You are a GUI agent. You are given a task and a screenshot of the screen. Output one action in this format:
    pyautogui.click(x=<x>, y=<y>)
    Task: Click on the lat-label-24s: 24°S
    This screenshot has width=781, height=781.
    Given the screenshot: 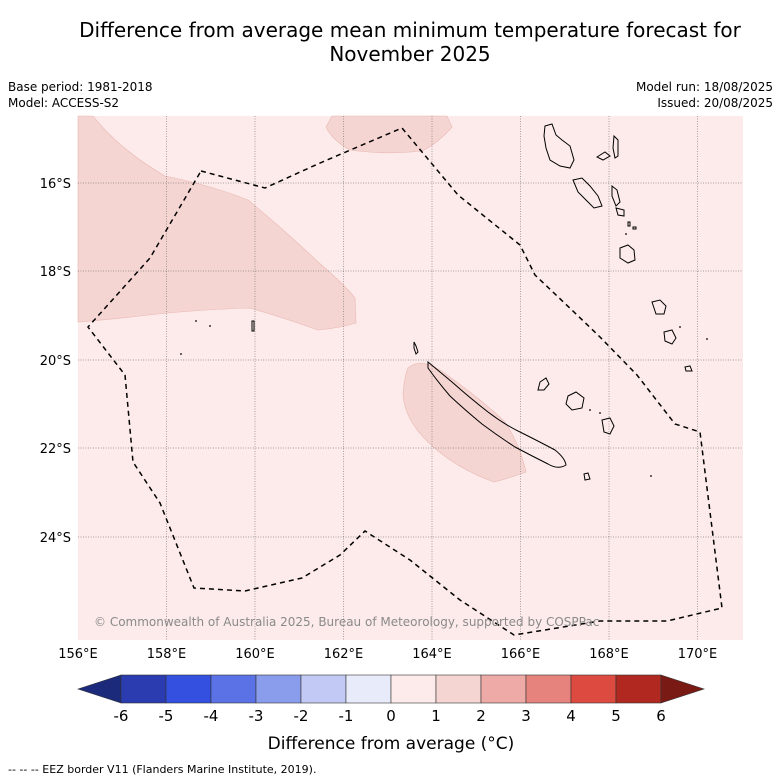 What is the action you would take?
    pyautogui.click(x=55, y=538)
    